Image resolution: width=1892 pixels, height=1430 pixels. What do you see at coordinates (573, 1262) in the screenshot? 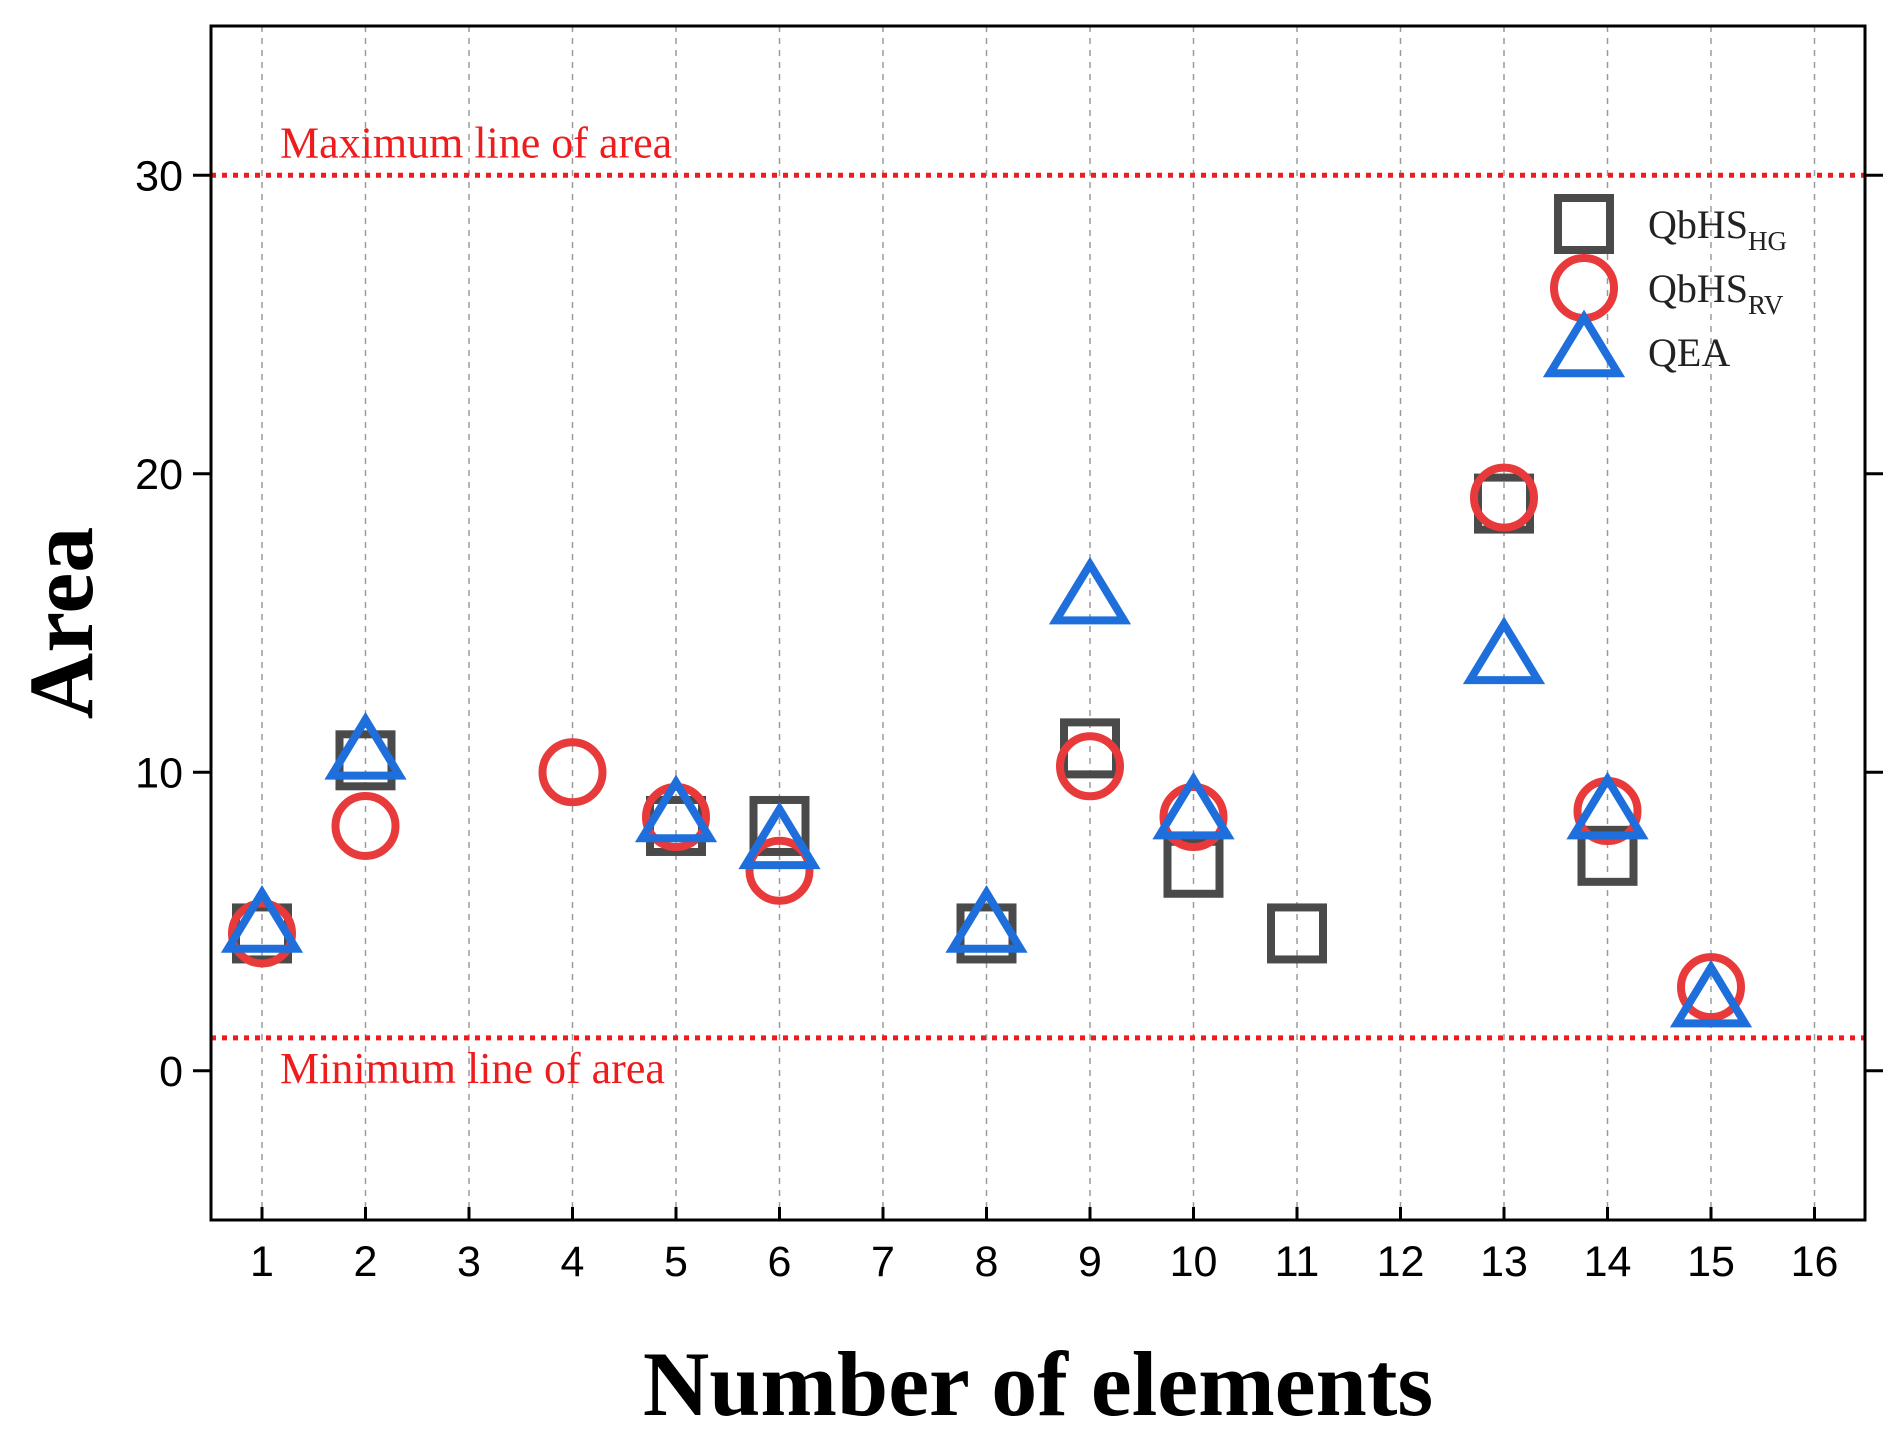
I see `x-tick-label: 4` at bounding box center [573, 1262].